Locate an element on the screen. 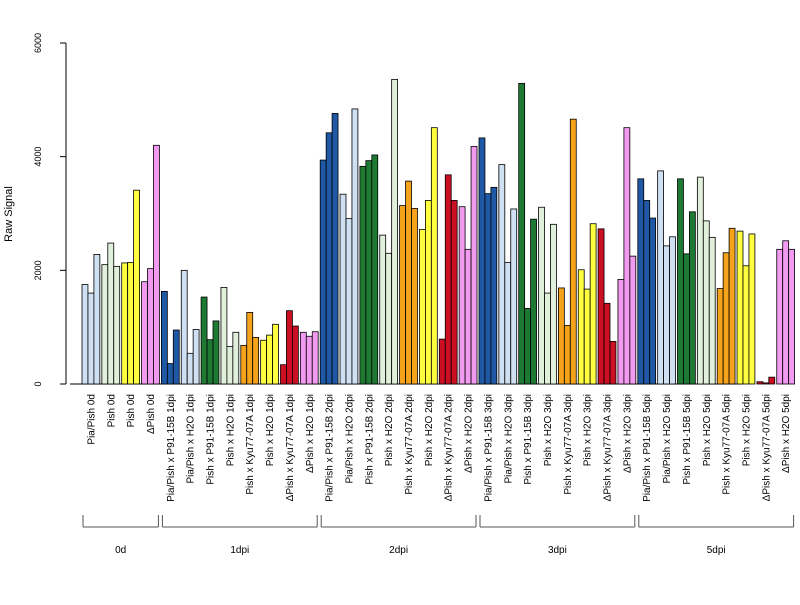 This screenshot has height=605, width=800. group-label: 3dpi is located at coordinates (557, 550).